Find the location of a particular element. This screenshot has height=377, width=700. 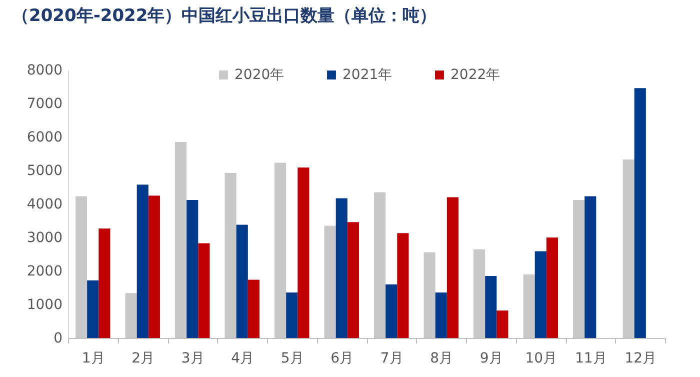

y-tick-label: 8000 is located at coordinates (44, 70).